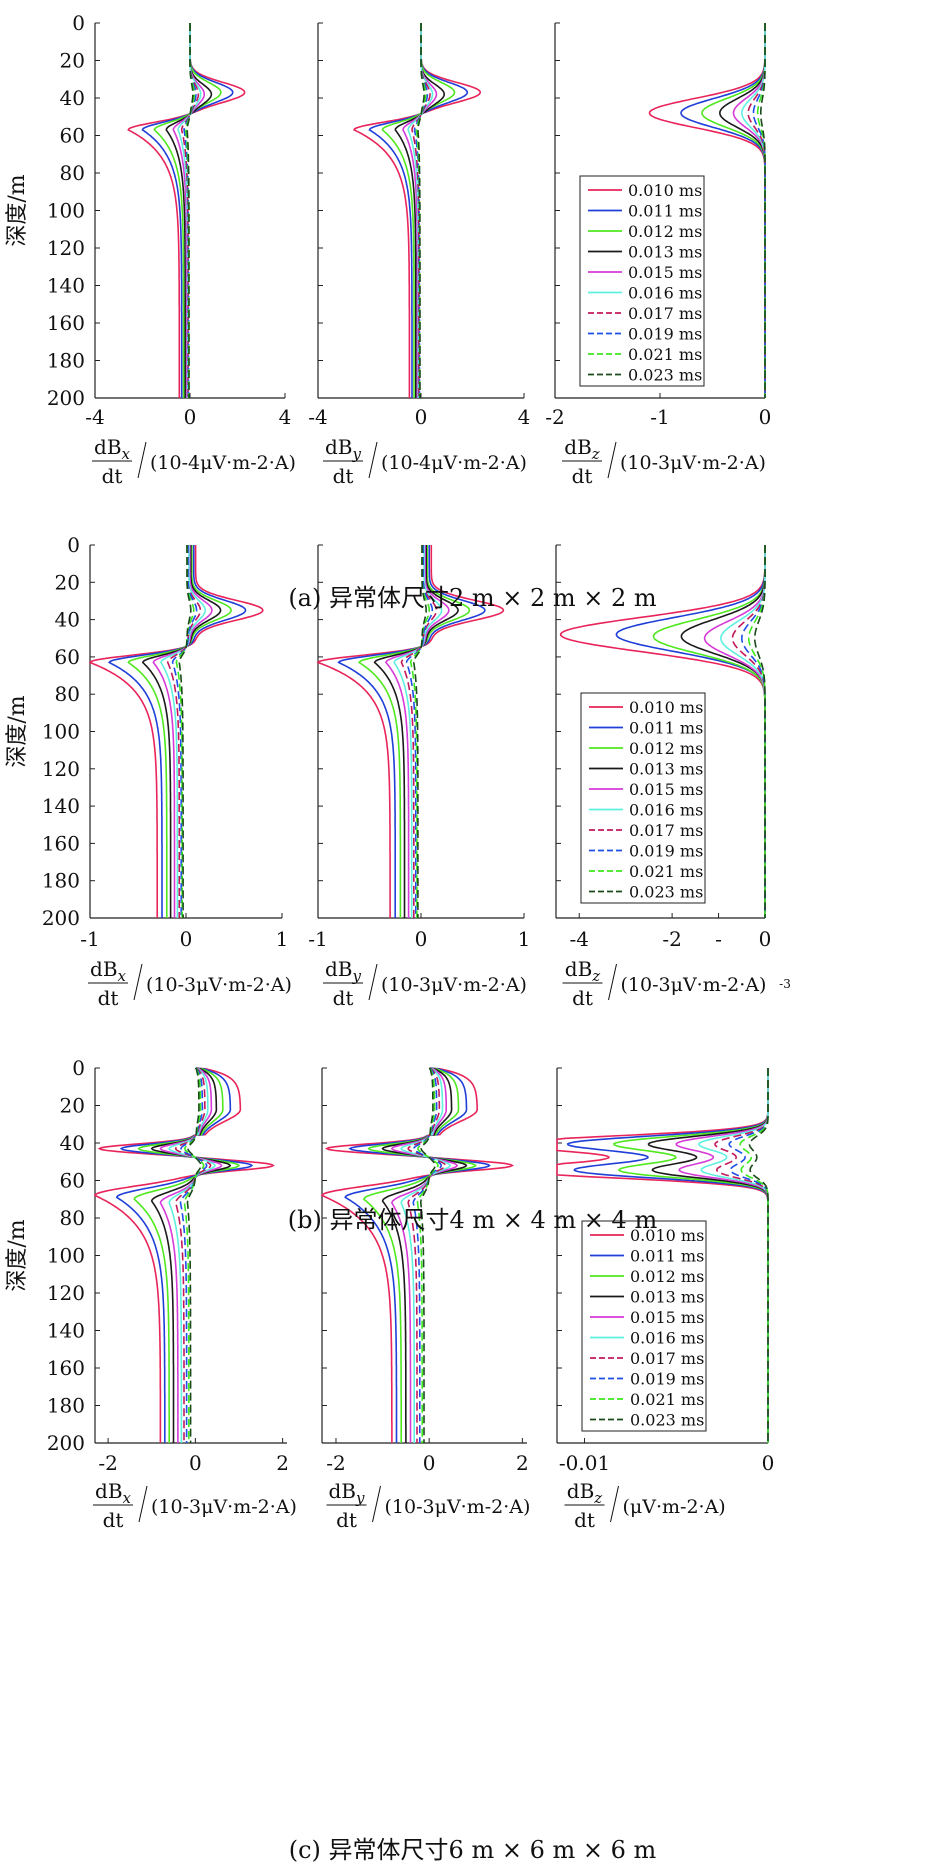 Image resolution: width=945 pixels, height=1870 pixels. I want to click on legend-label: 0.019 ms, so click(667, 1379).